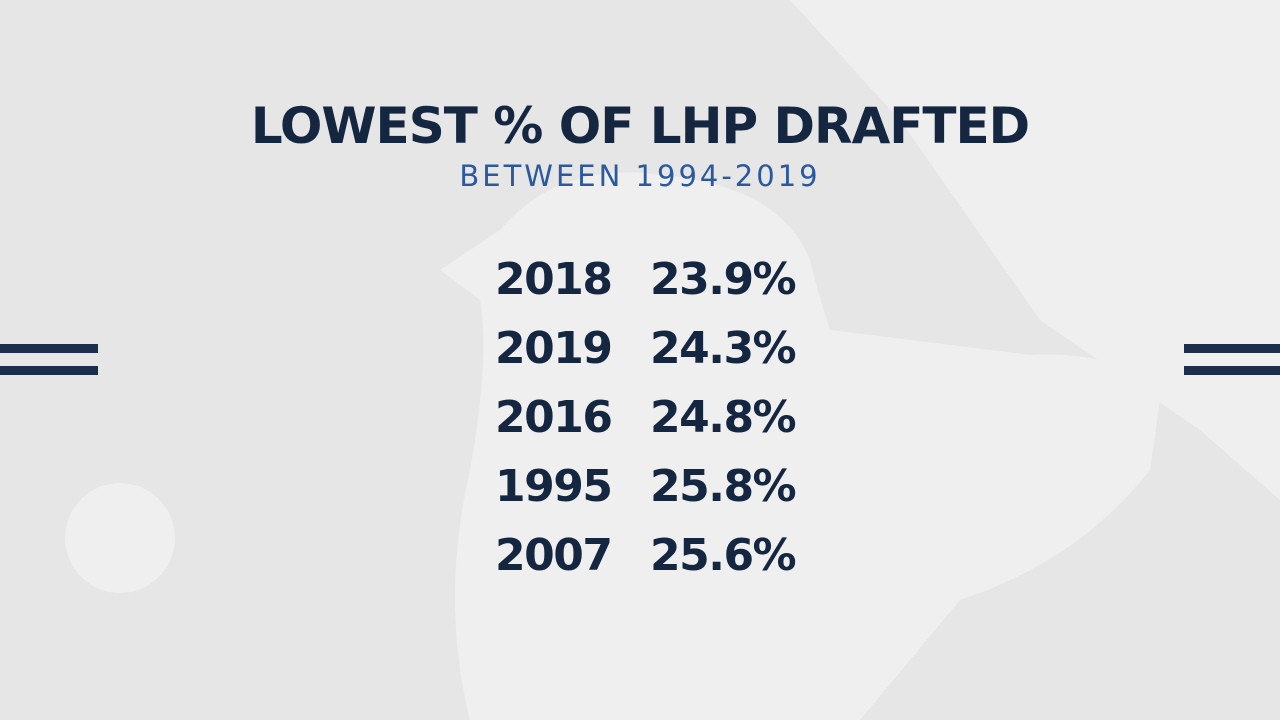 The width and height of the screenshot is (1280, 720). I want to click on graphic-title: LOWEST % OF LHP DRAFTED, so click(640, 126).